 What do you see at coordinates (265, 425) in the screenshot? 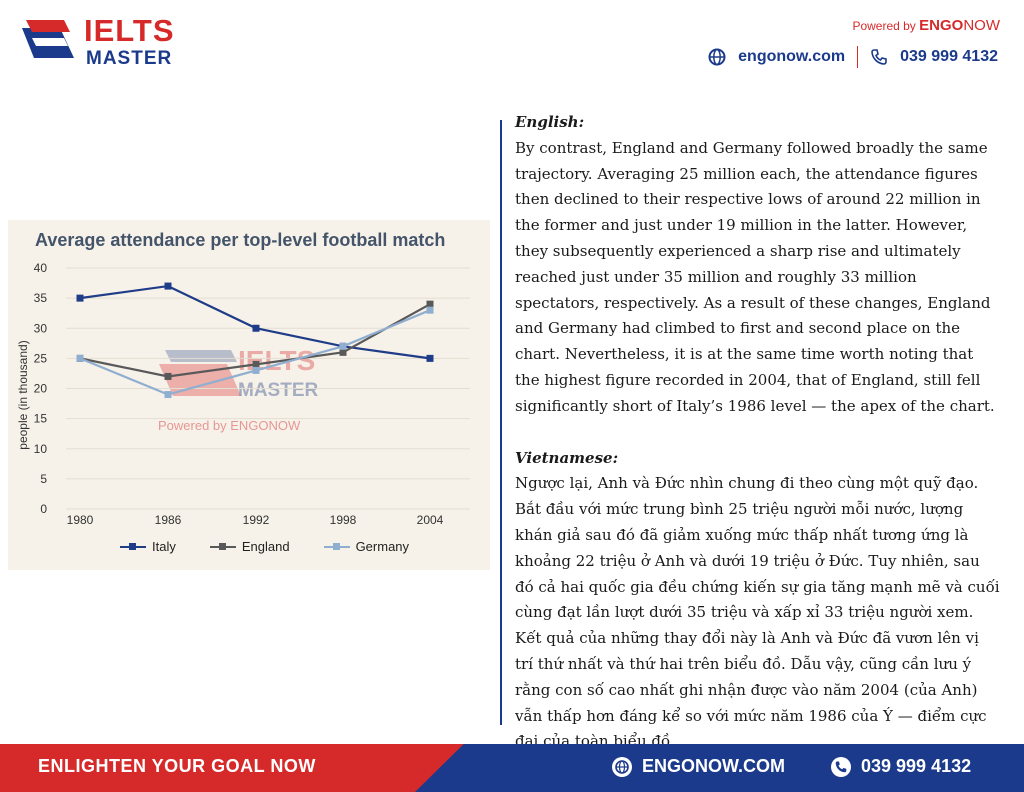
I see `watermark-powered-brand: ENGONOW` at bounding box center [265, 425].